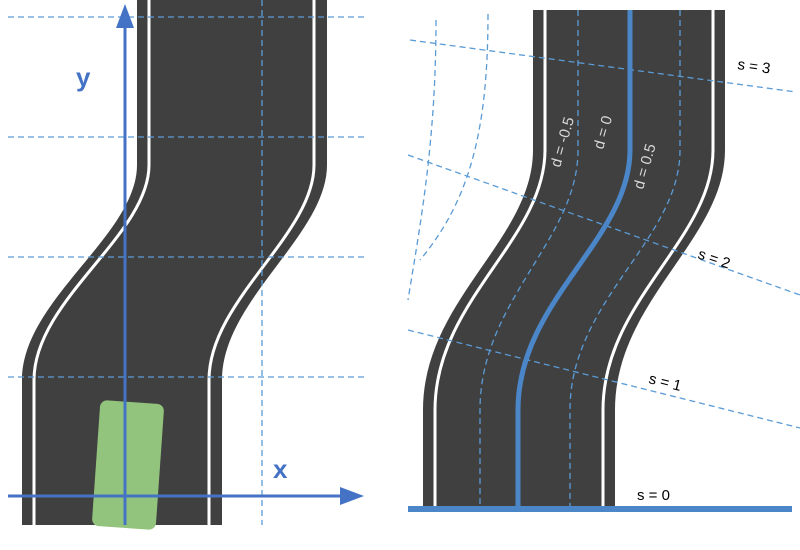  I want to click on y-axis: y, so click(105, 264).